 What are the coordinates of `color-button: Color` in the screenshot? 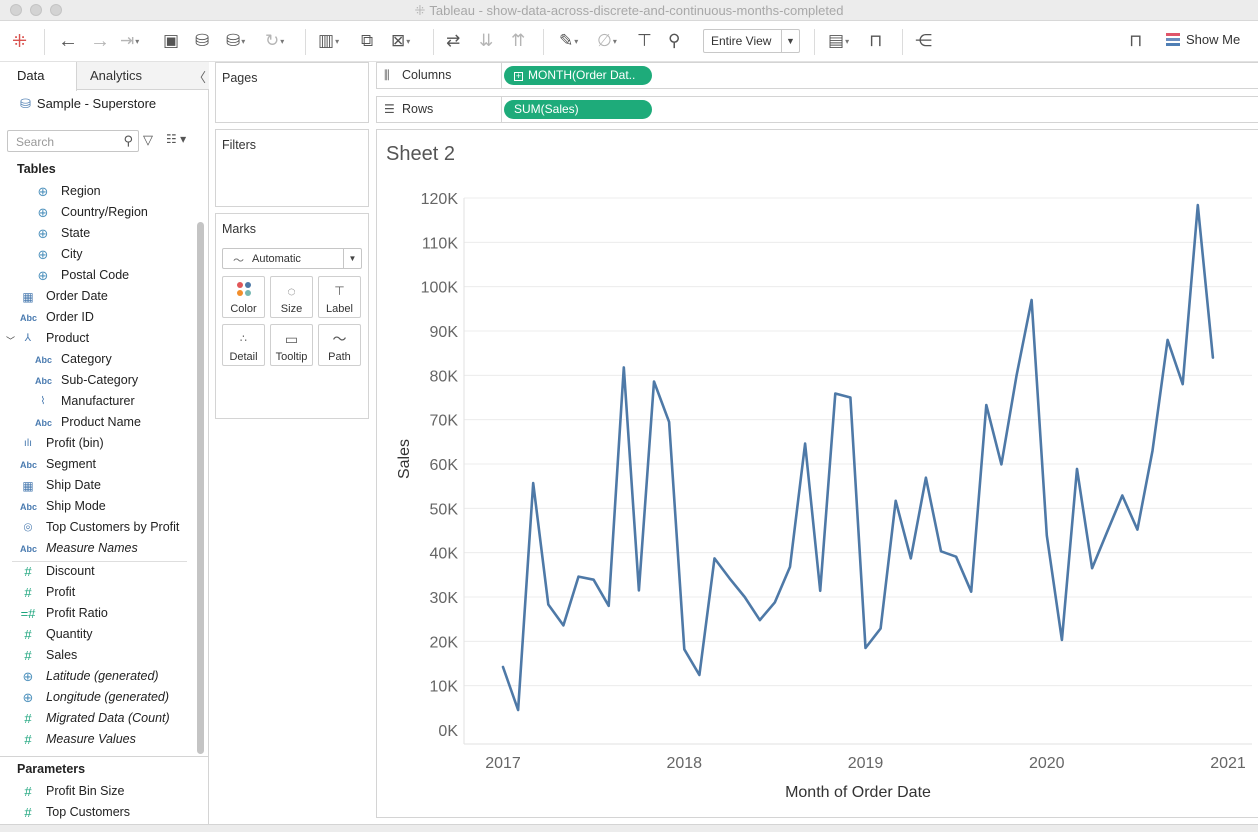 It's located at (243, 297).